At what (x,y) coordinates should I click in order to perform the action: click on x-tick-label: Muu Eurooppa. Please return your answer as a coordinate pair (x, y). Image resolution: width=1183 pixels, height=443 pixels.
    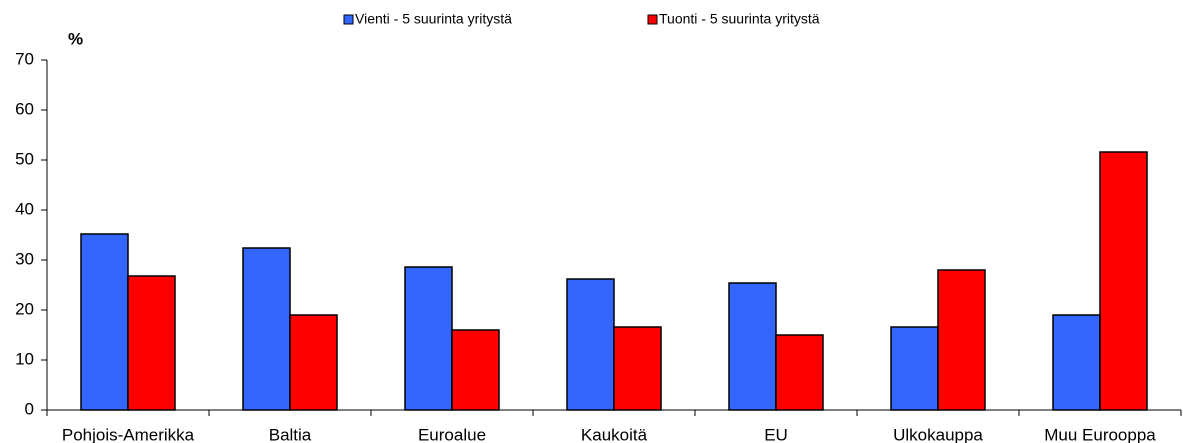
    Looking at the image, I should click on (1100, 434).